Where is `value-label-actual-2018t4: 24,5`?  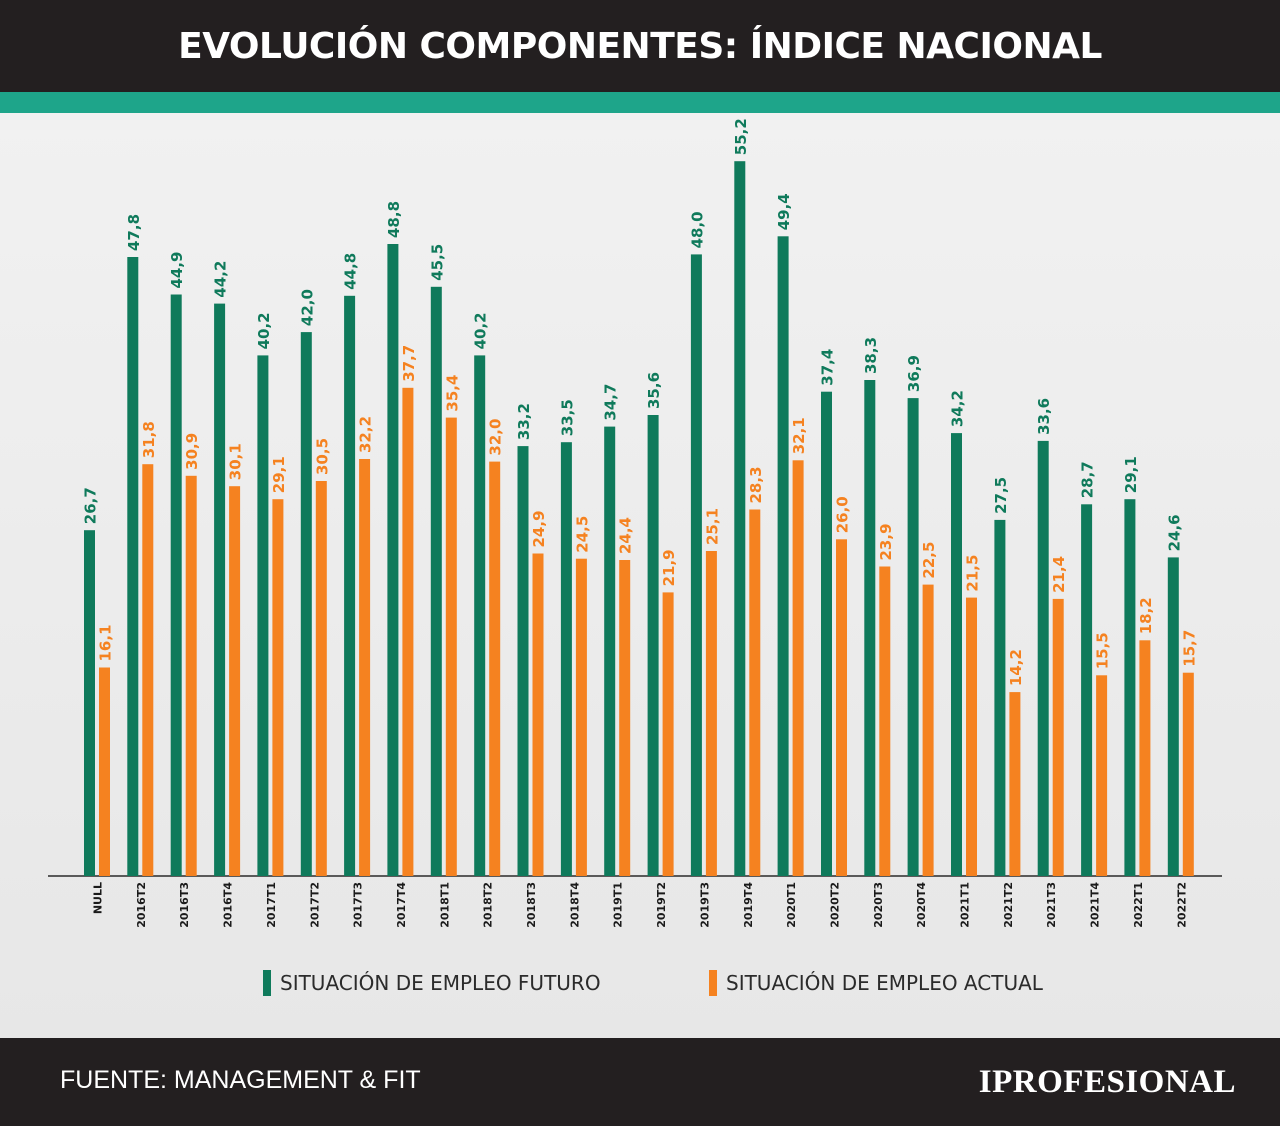
value-label-actual-2018t4: 24,5 is located at coordinates (582, 534).